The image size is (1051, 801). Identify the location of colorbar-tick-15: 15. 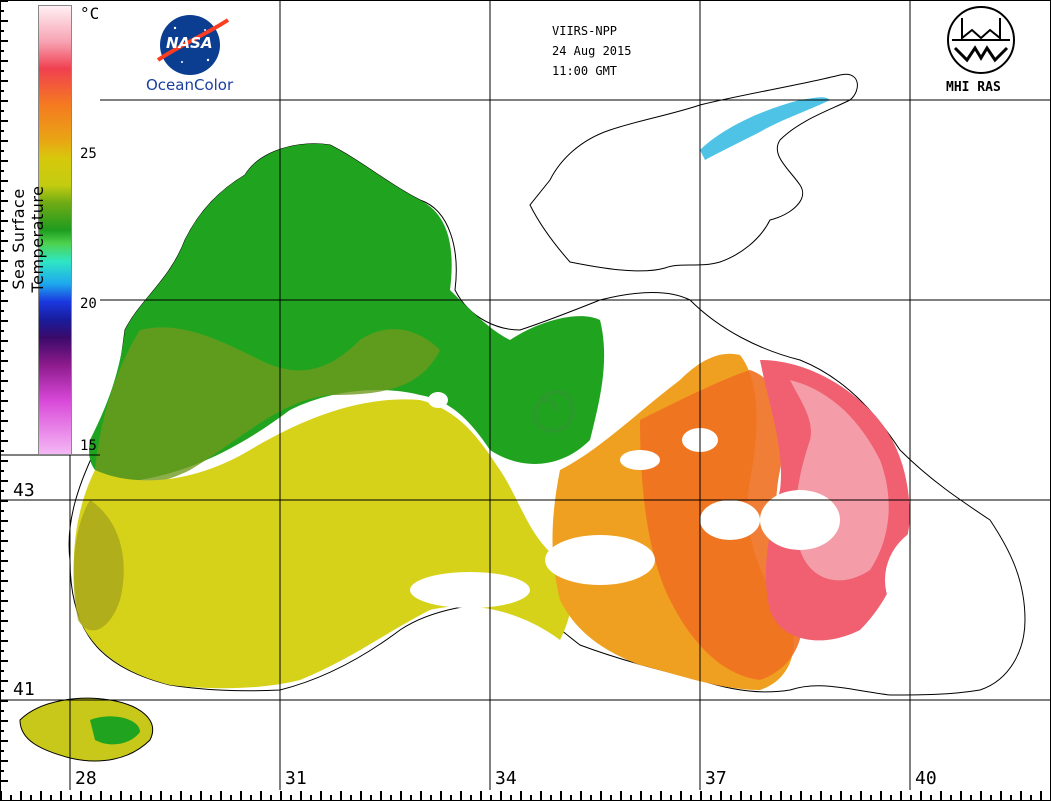
(88, 446).